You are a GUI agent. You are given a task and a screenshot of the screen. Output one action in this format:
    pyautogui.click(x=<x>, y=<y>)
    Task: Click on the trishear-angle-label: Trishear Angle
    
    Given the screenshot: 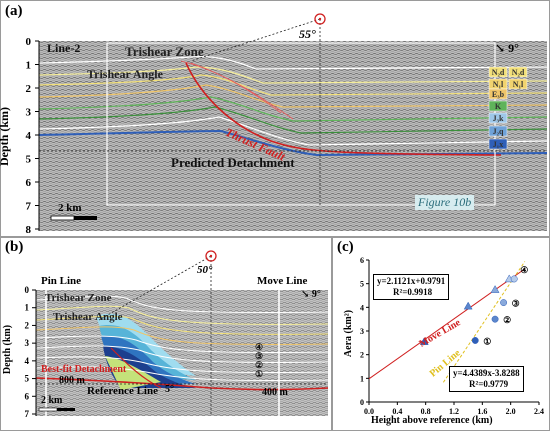 What is the action you would take?
    pyautogui.click(x=125, y=74)
    